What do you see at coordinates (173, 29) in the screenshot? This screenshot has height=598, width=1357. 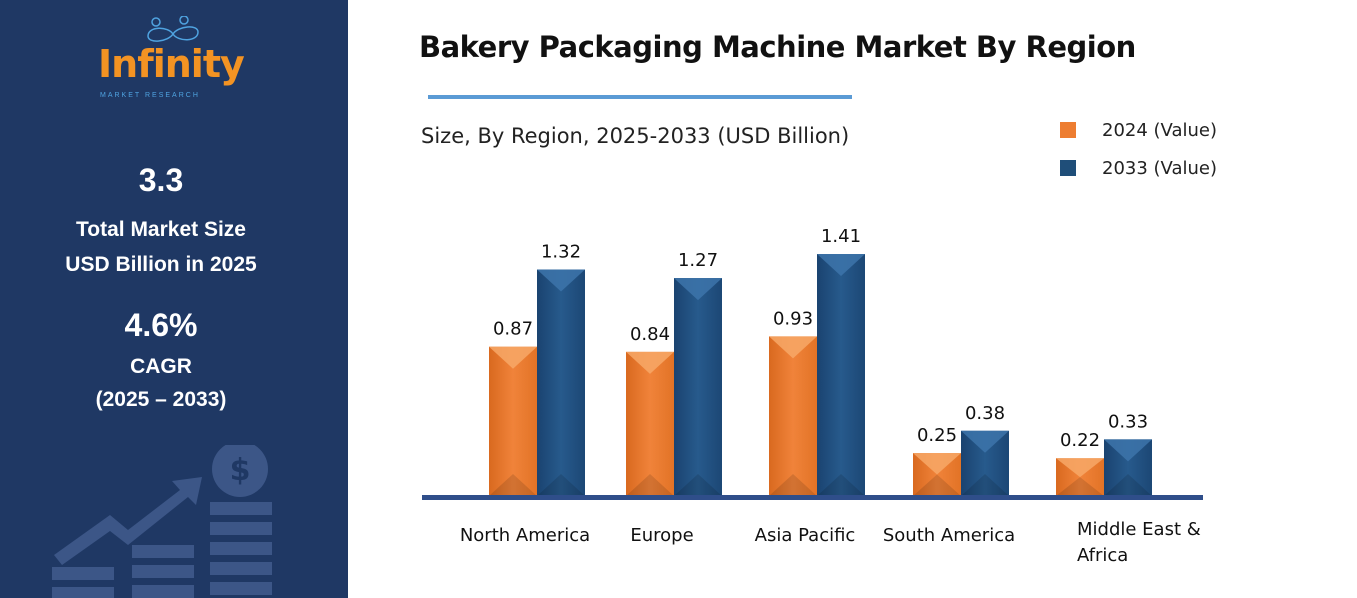 I see `infinity-people-icon` at bounding box center [173, 29].